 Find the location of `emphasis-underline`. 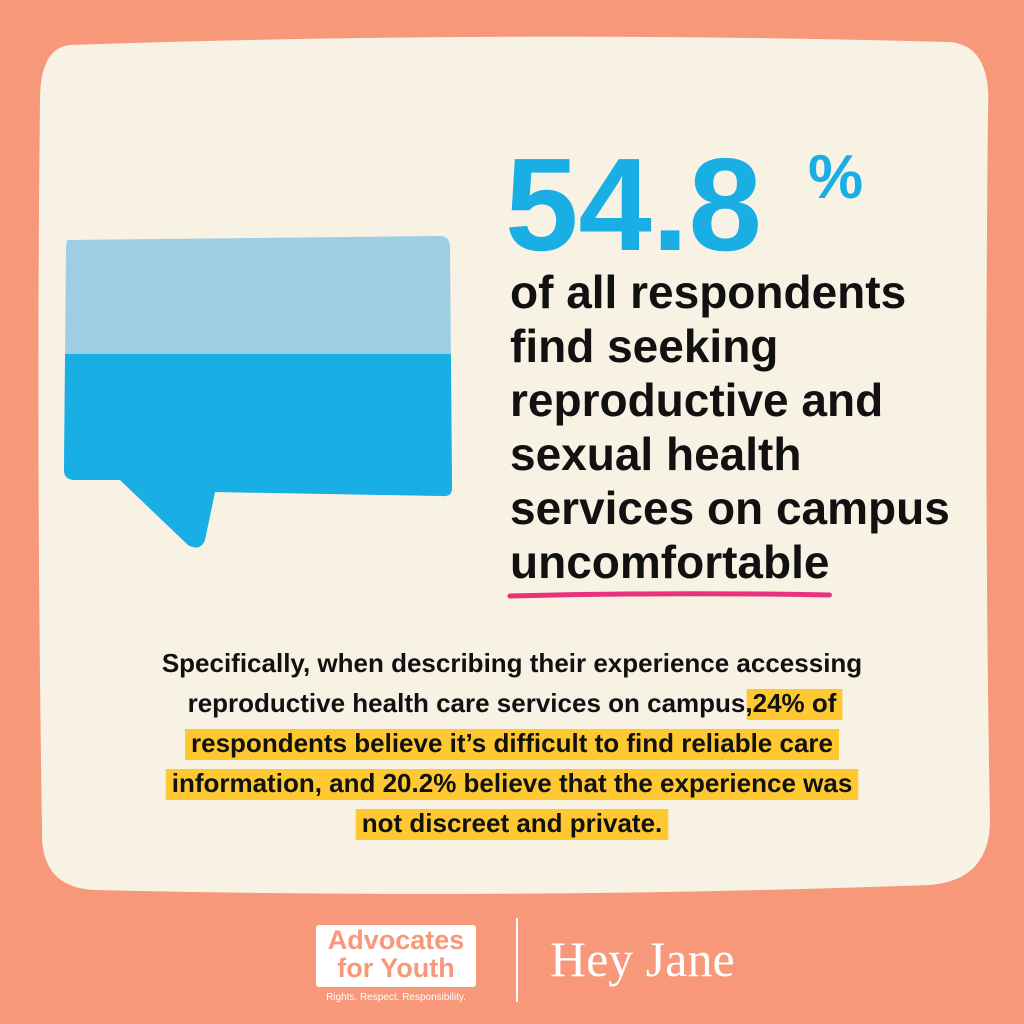

emphasis-underline is located at coordinates (669, 595).